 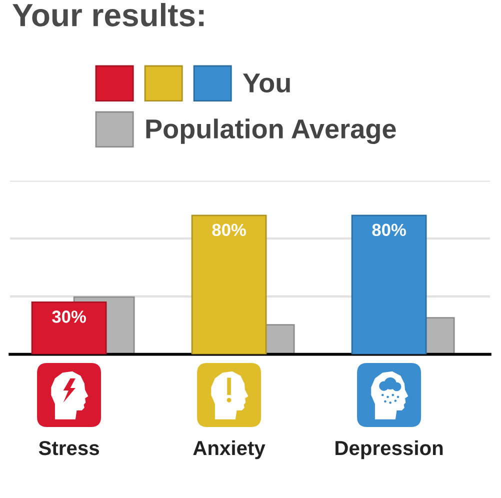 What do you see at coordinates (271, 131) in the screenshot?
I see `legend-label: Population Average` at bounding box center [271, 131].